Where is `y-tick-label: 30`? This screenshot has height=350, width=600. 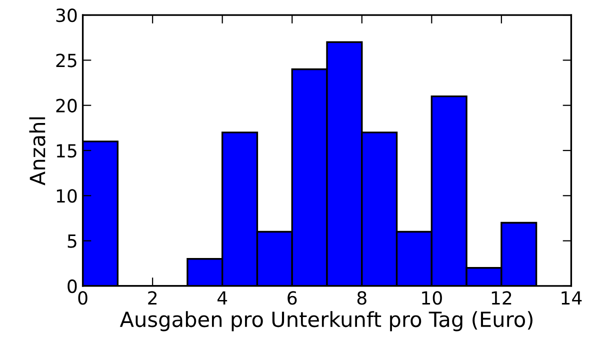 y-tick-label: 30 is located at coordinates (66, 15).